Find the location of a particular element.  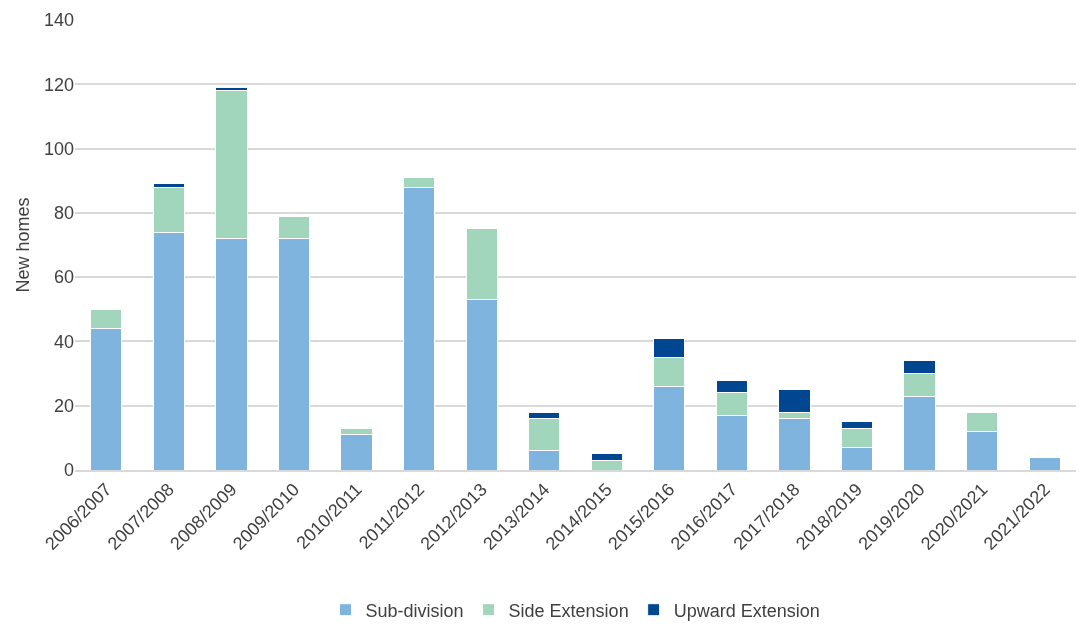

y-tick-label: 120 is located at coordinates (58, 84).